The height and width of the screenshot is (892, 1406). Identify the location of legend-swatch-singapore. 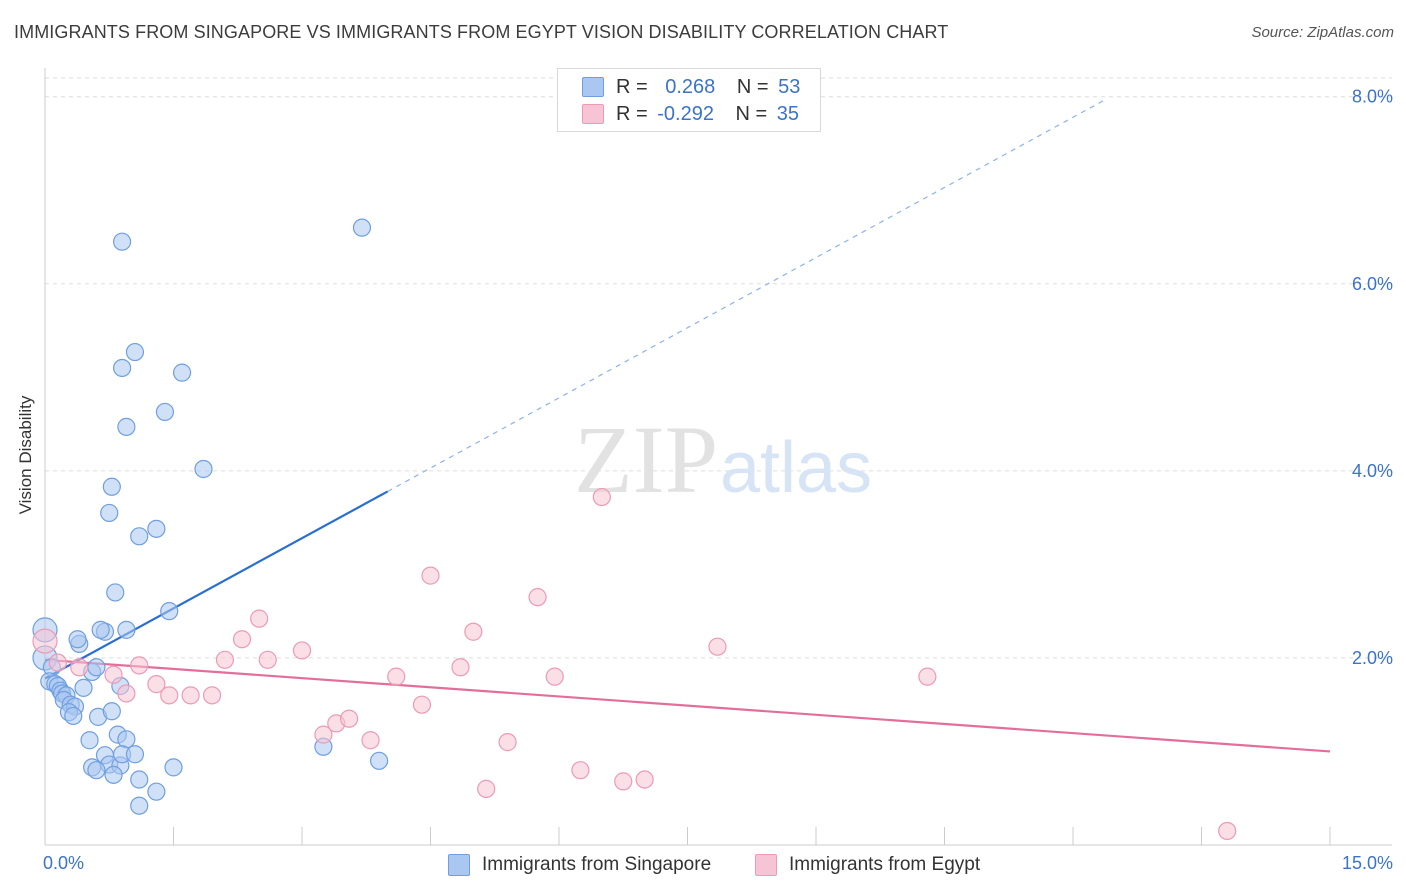
(593, 87).